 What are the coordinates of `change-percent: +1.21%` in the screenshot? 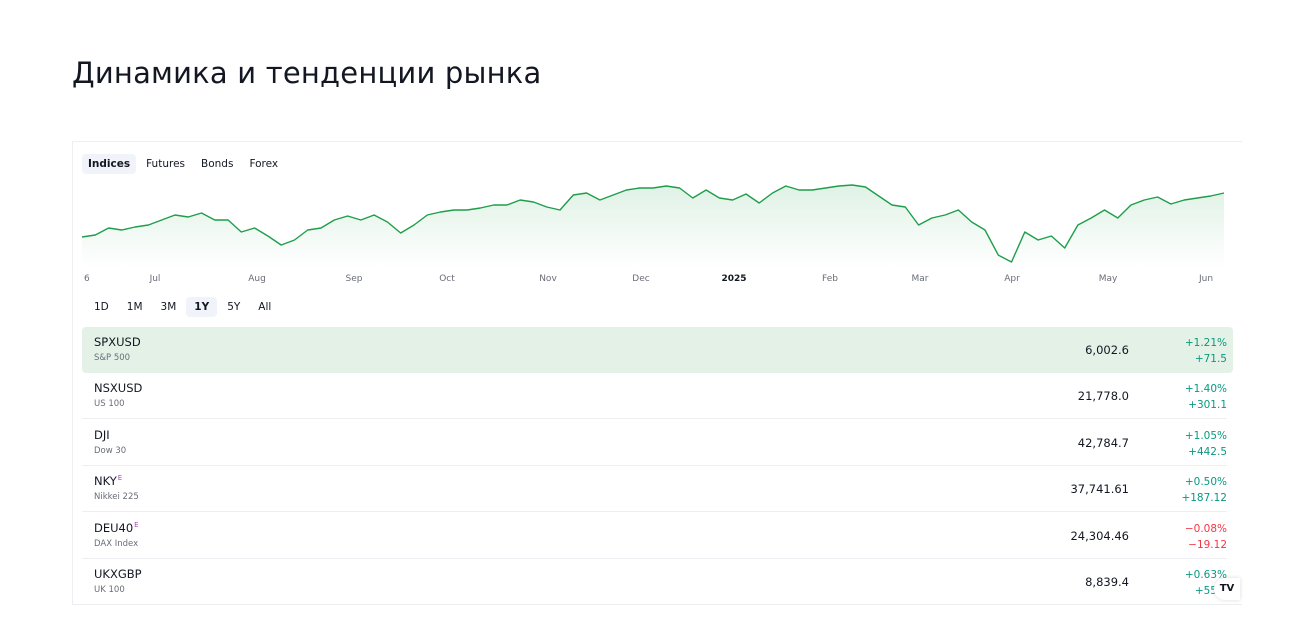 It's located at (1205, 343).